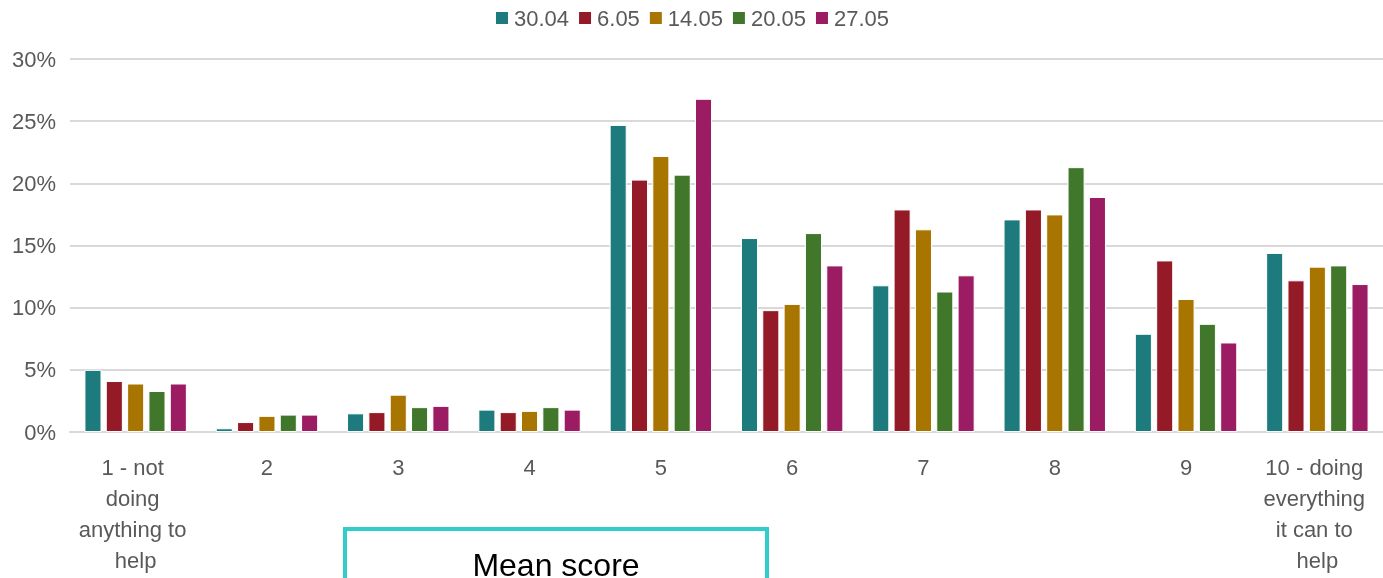  What do you see at coordinates (778, 18) in the screenshot?
I see `legend-label: 20.05` at bounding box center [778, 18].